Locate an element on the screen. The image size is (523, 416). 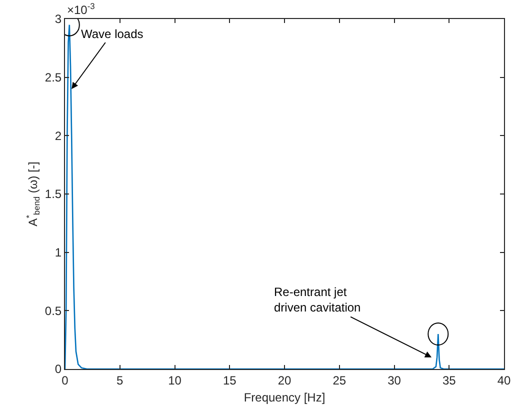
y-tick-label: 0.5 is located at coordinates (53, 311).